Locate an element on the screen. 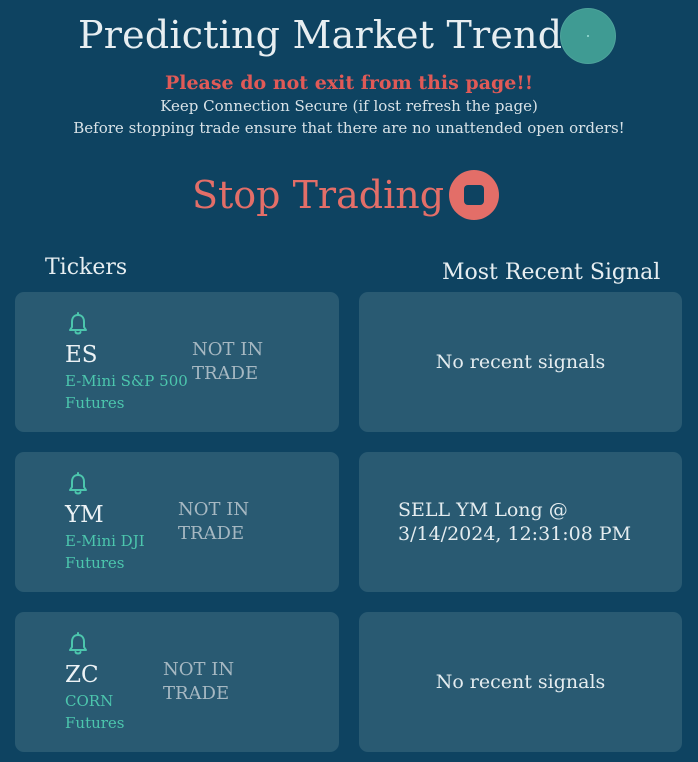  ticker-card-ym: YM E-Mini DJI Futures NOT IN TRADE is located at coordinates (177, 522).